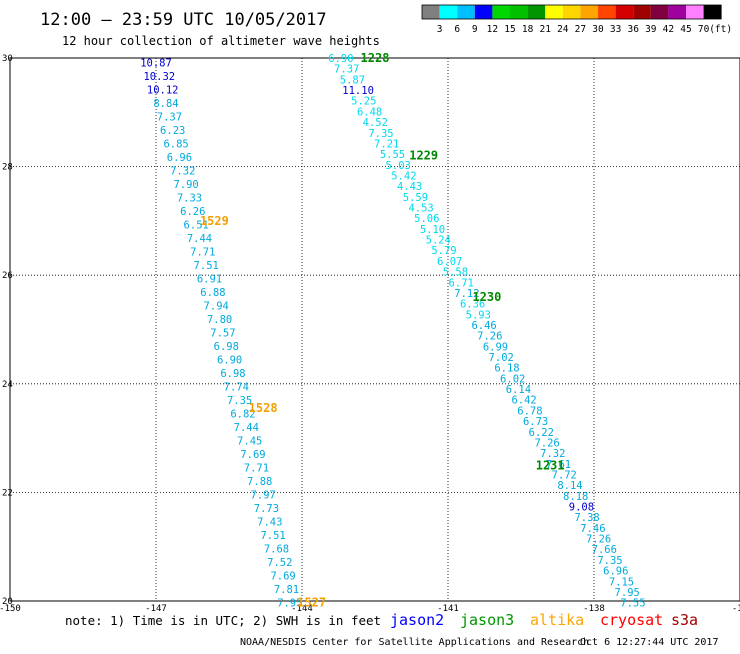  I want to click on wave-height-value: 6.71, so click(461, 283).